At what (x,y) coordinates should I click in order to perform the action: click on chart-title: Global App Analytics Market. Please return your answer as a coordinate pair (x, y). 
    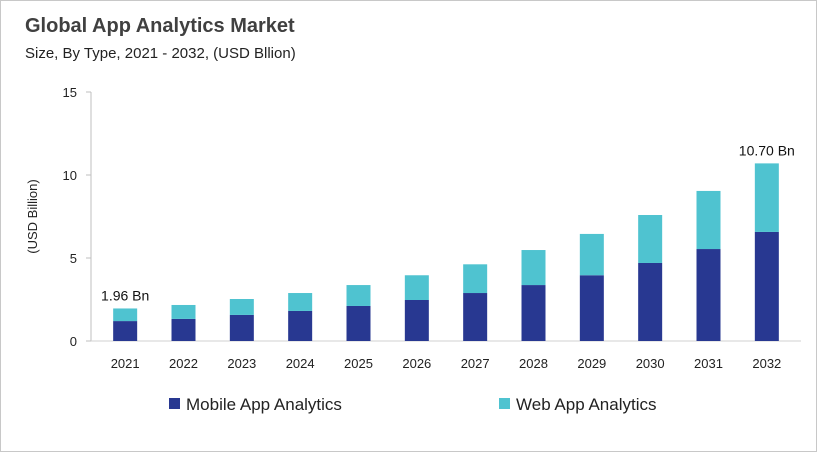
    Looking at the image, I should click on (160, 26).